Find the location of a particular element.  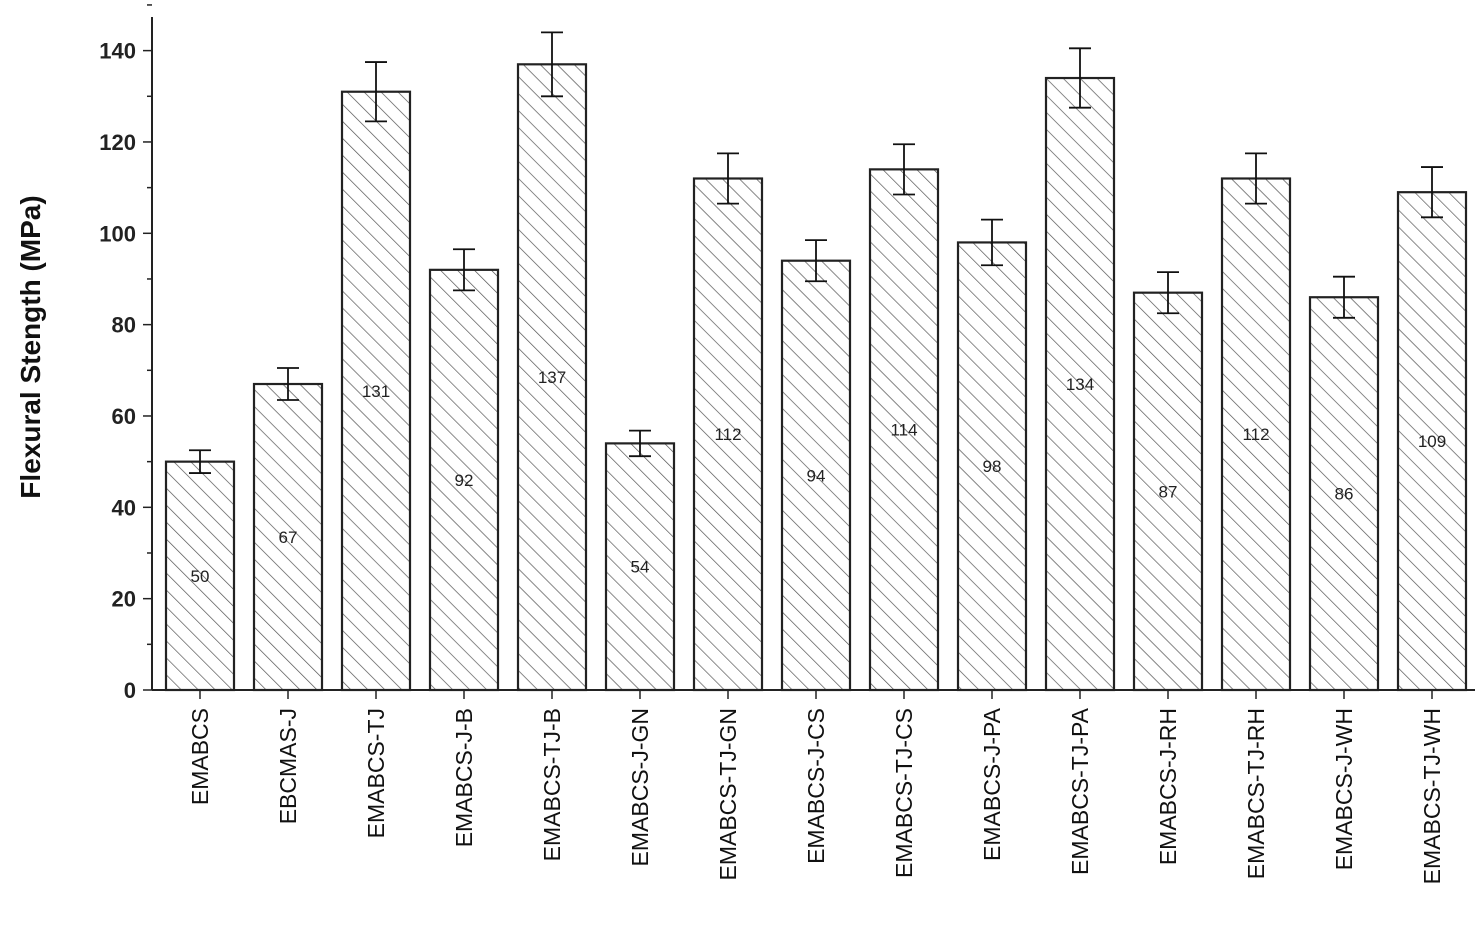

y-tick-label: 20 is located at coordinates (124, 599).